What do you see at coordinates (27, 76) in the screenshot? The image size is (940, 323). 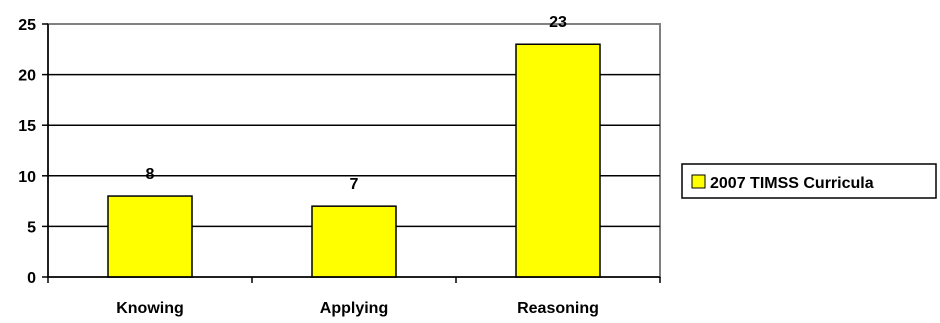 I see `y-tick-label: 20` at bounding box center [27, 76].